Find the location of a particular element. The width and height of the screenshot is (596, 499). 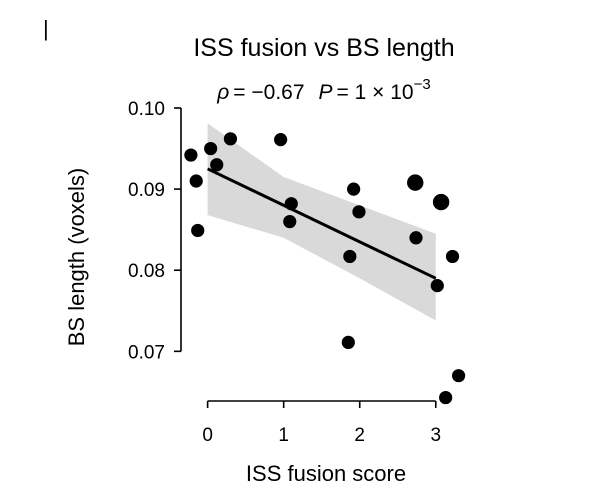

y-axis-ticks: 0.07 0.08 0.09 0.10 is located at coordinates (154, 231).